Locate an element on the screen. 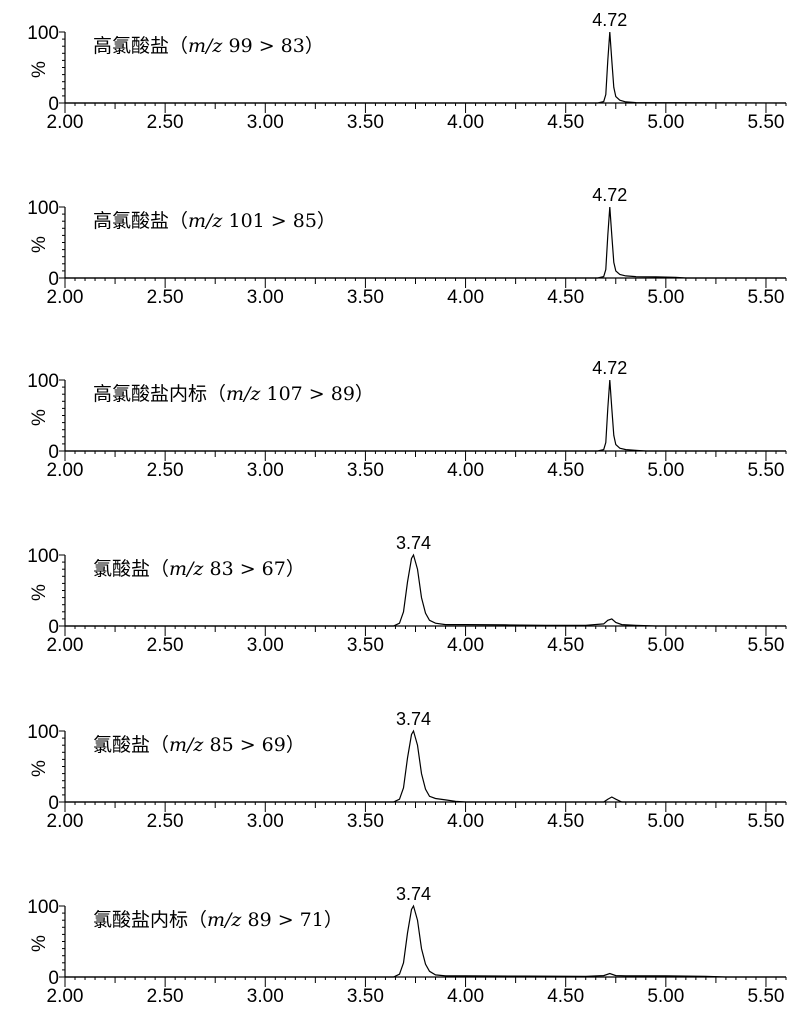 The image size is (793, 1018). title-compound: 高氯酸盐内标（ is located at coordinates (159, 394).